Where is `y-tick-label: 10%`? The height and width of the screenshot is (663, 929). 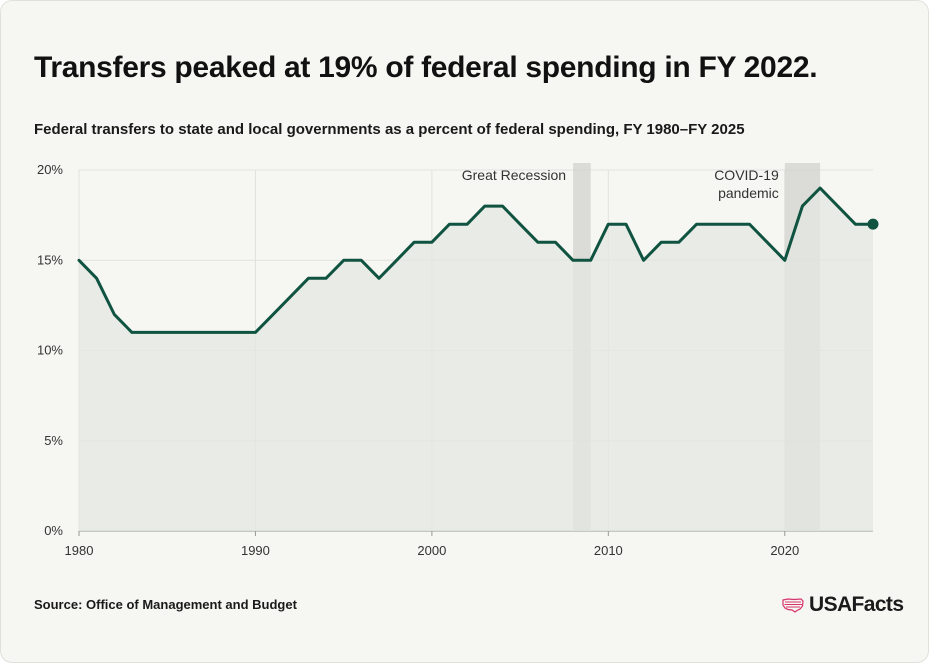
y-tick-label: 10% is located at coordinates (50, 350).